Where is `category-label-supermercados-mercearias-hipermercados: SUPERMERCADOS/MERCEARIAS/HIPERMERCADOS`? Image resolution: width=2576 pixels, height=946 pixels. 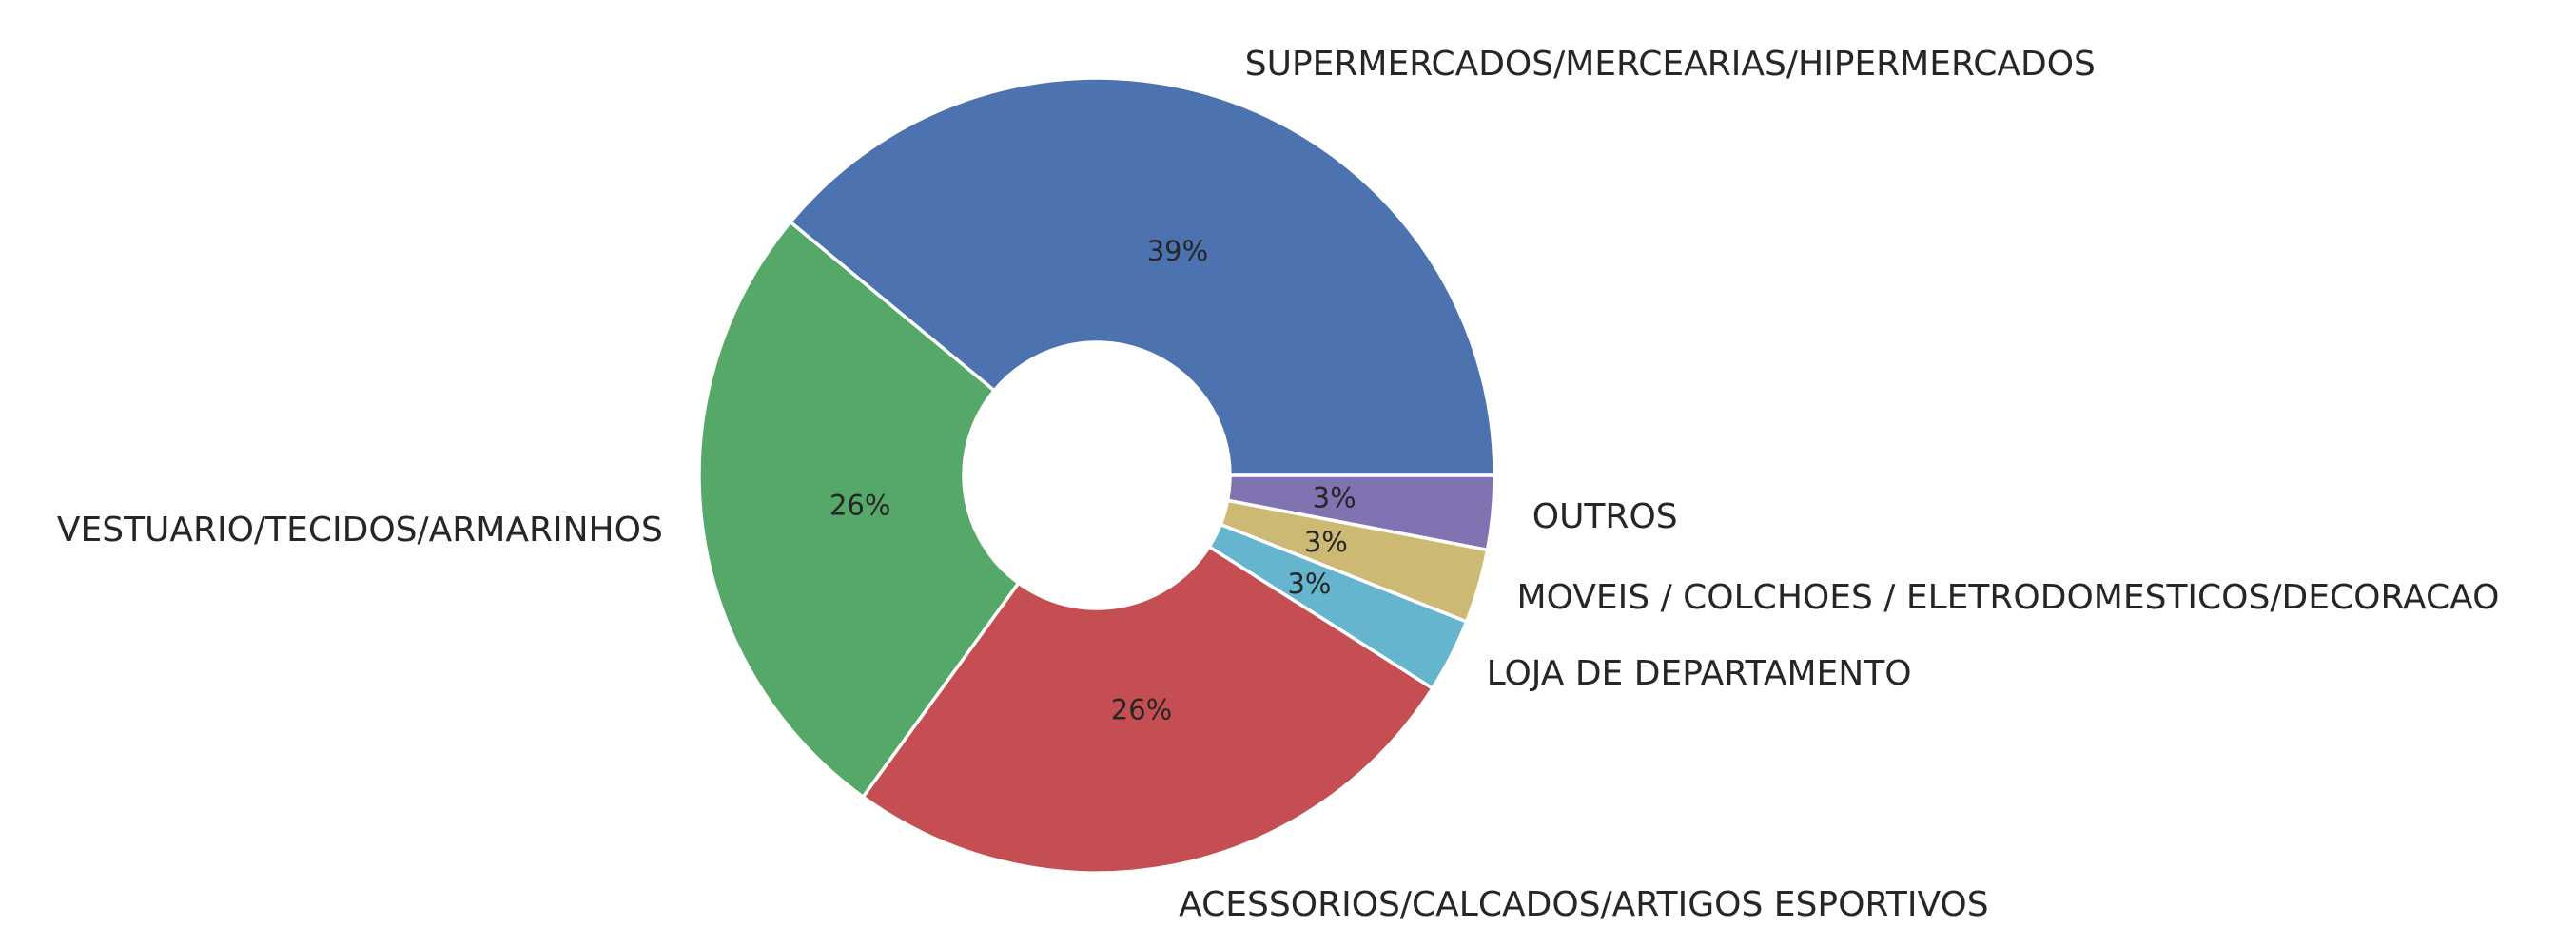 category-label-supermercados-mercearias-hipermercados: SUPERMERCADOS/MERCEARIAS/HIPERMERCADOS is located at coordinates (1671, 64).